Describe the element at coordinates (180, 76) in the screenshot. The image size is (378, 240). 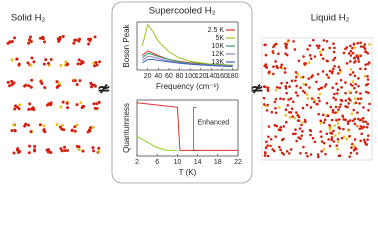
I see `x-tick-label: 80` at that location.